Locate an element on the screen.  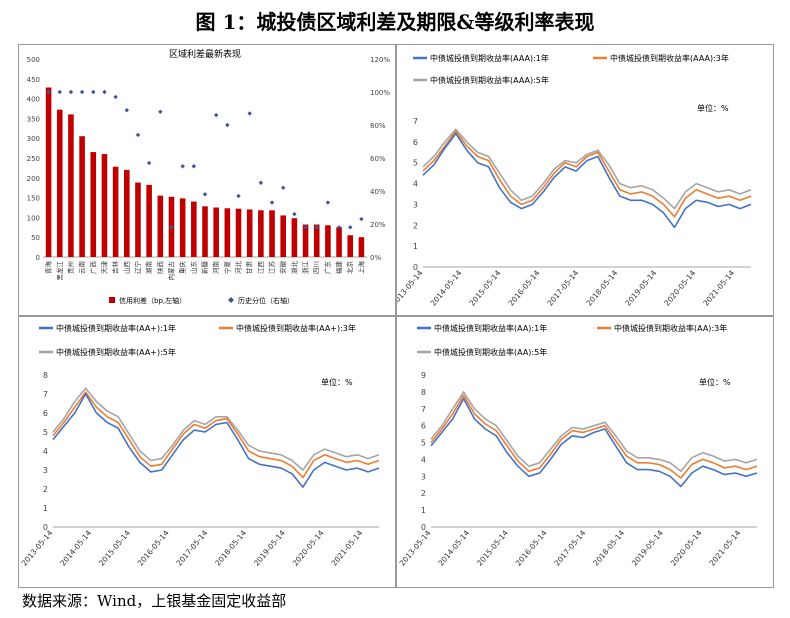
legend-label: 中债城投债到期收益率(AAA):3年 is located at coordinates (669, 58).